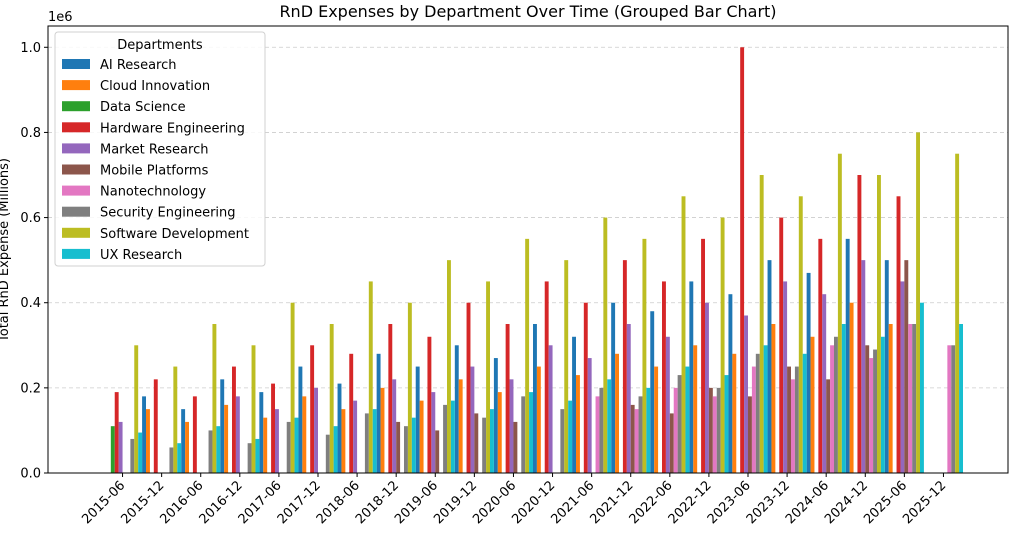  What do you see at coordinates (6, 250) in the screenshot?
I see `y-axis-label: Total RnD Expense (Millions)` at bounding box center [6, 250].